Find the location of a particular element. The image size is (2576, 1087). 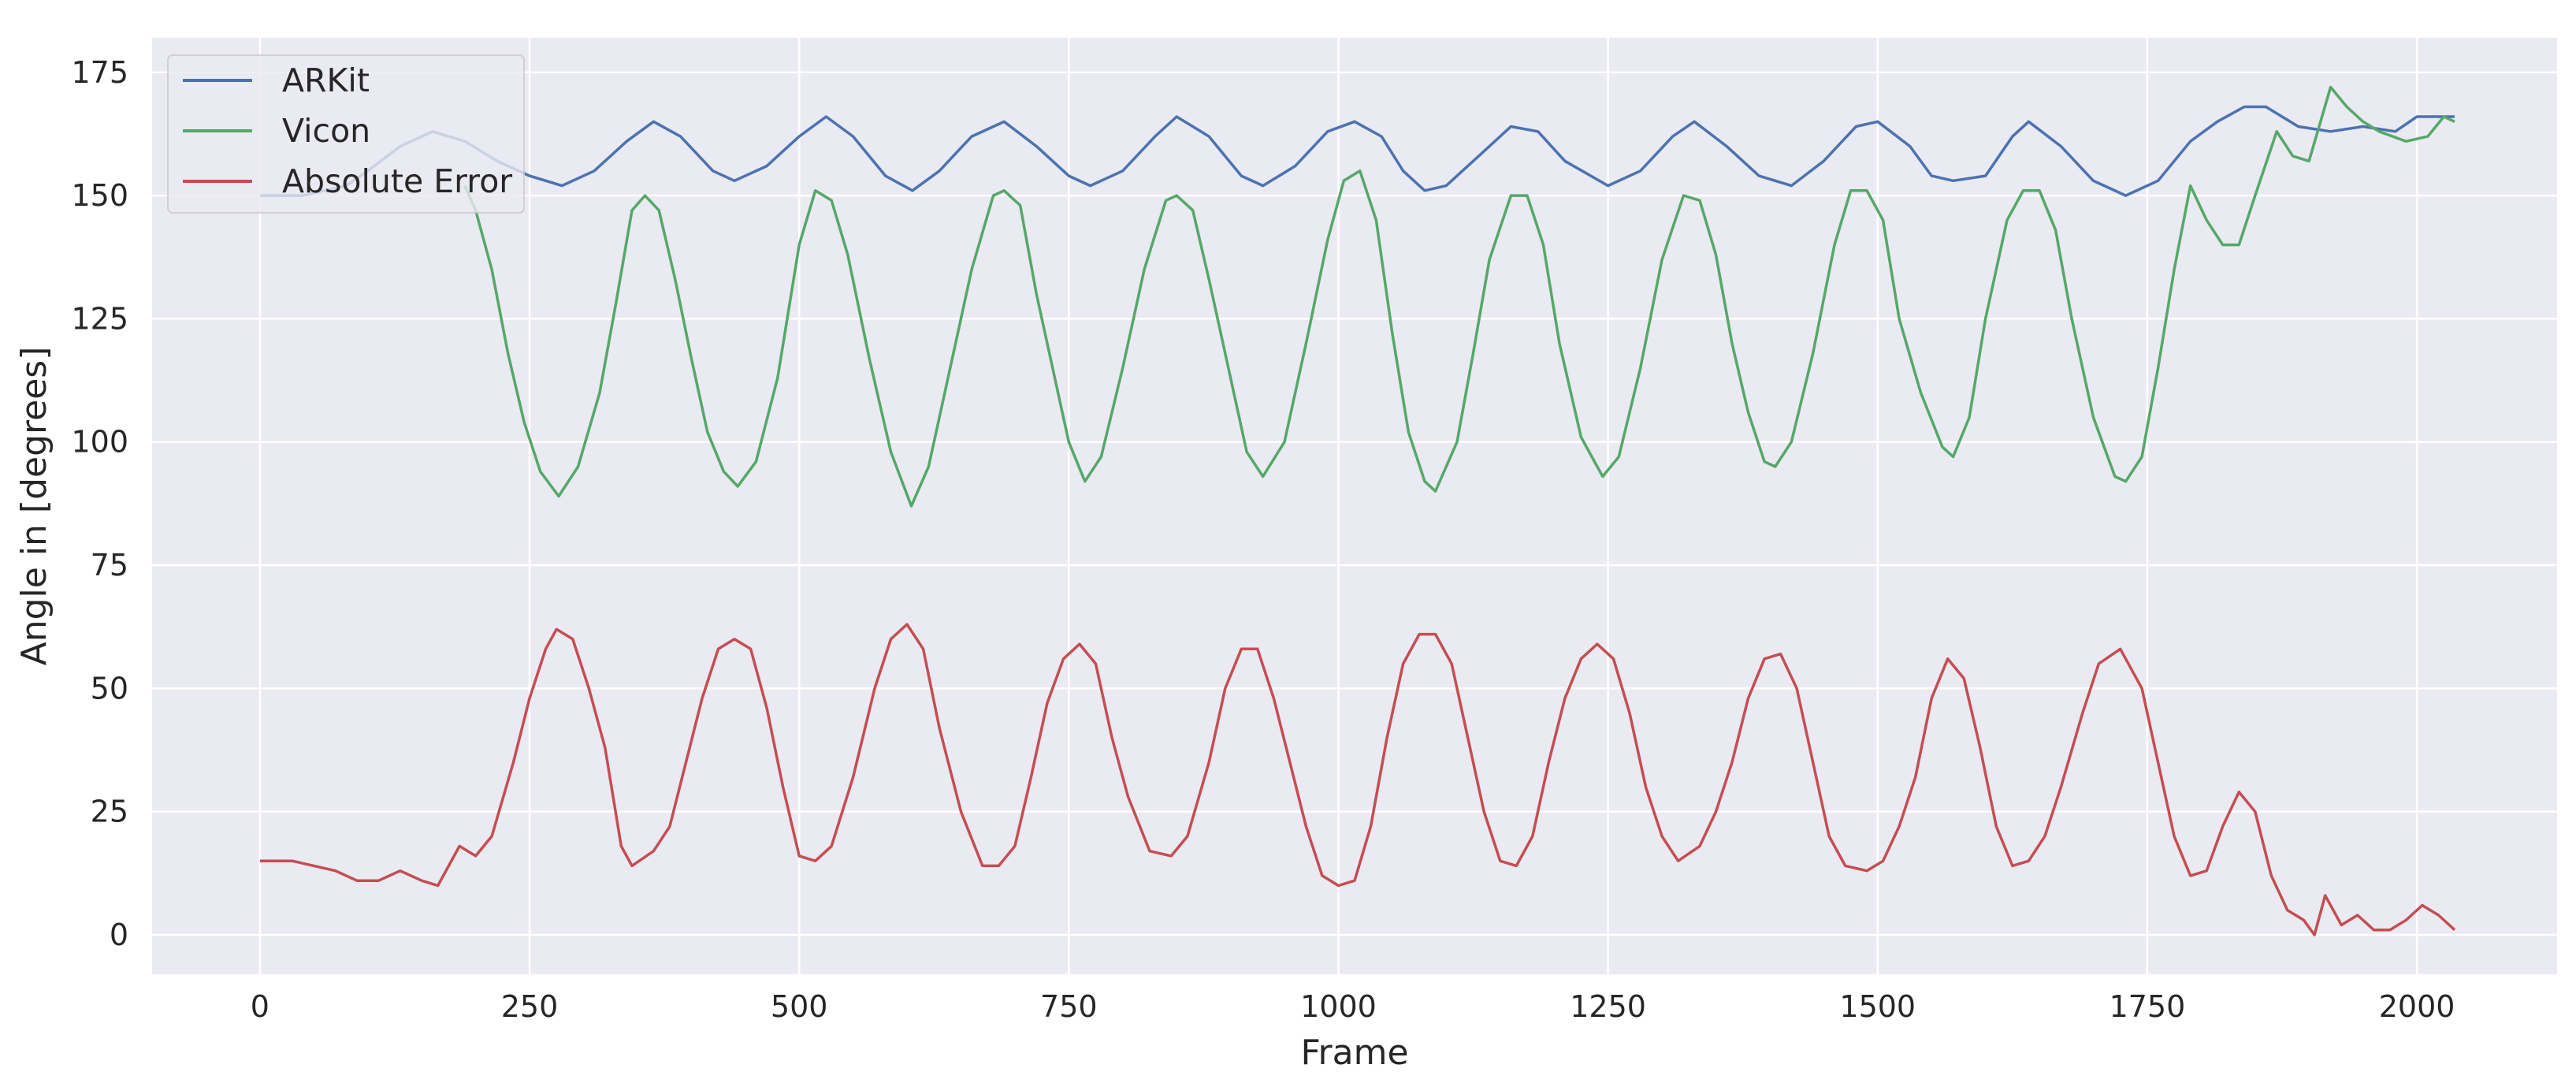

x-tick-label: 1250 is located at coordinates (1608, 1007).